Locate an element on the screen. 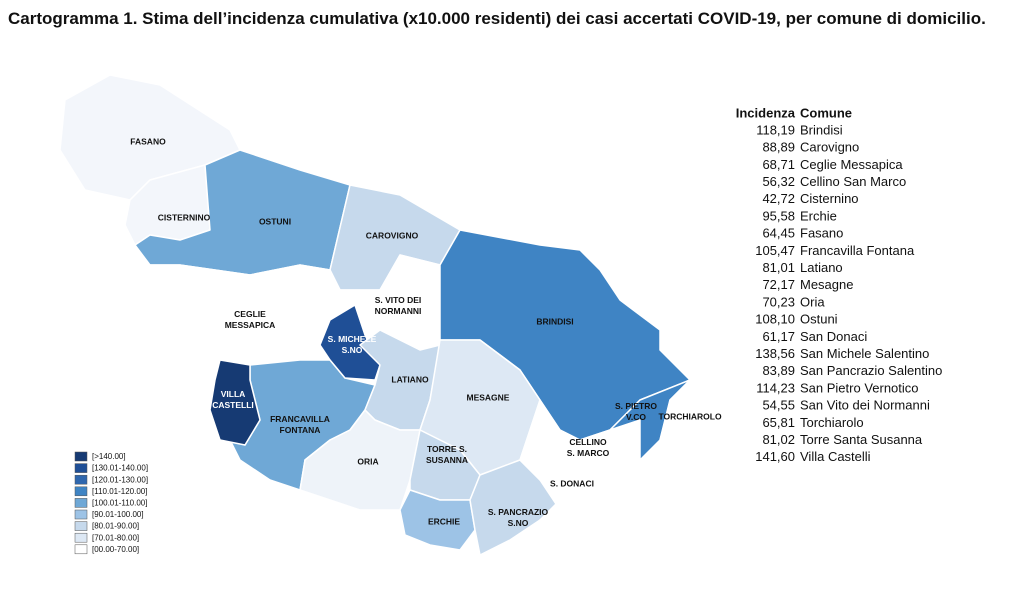 The height and width of the screenshot is (603, 1024). table-header: Incidenza is located at coordinates (766, 112).